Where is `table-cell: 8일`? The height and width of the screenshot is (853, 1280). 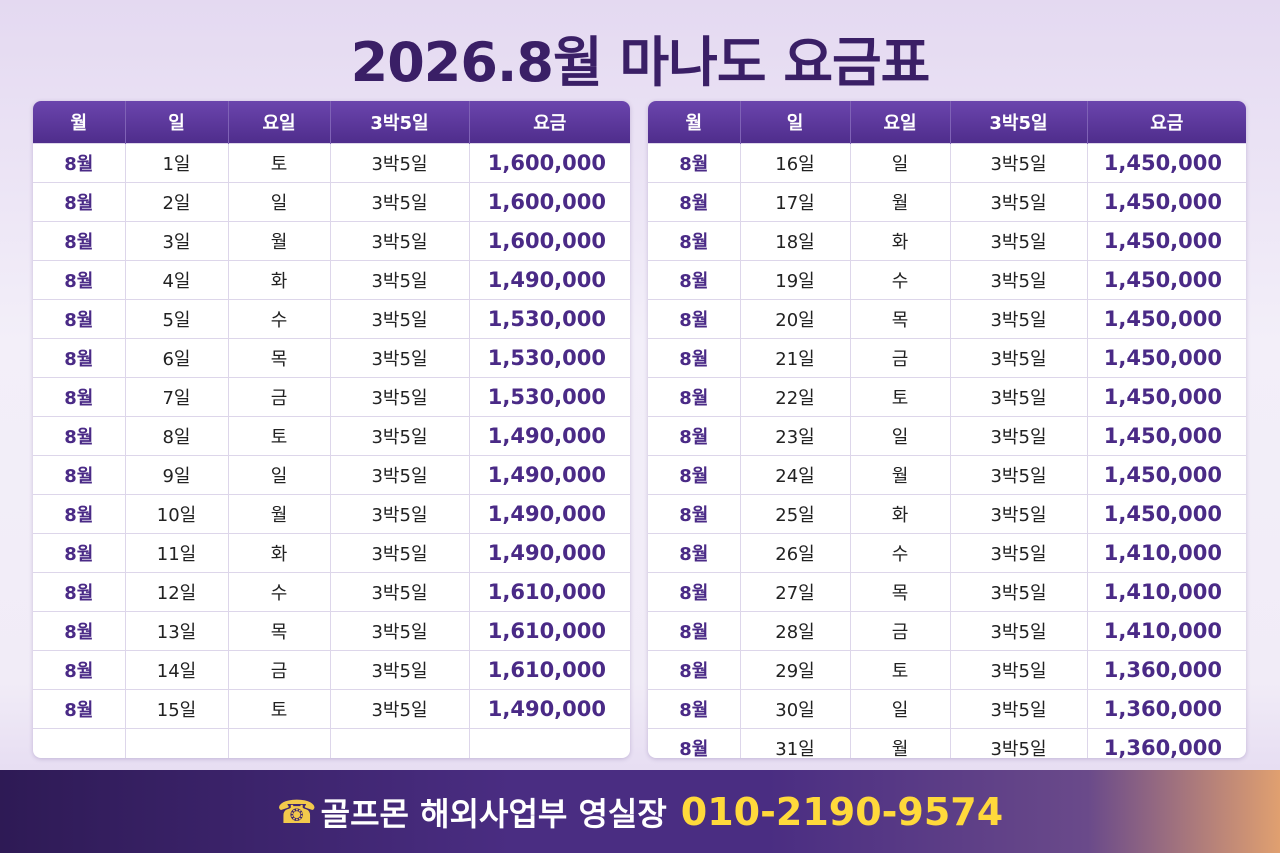 table-cell: 8일 is located at coordinates (177, 436).